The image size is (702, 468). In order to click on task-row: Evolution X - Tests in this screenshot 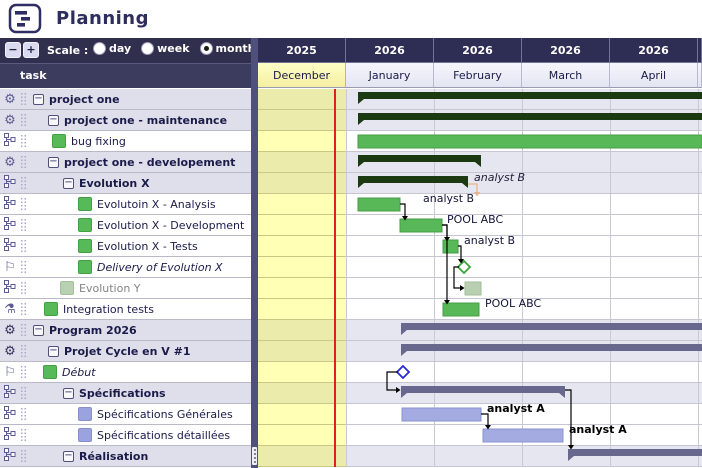, I will do `click(125, 246)`.